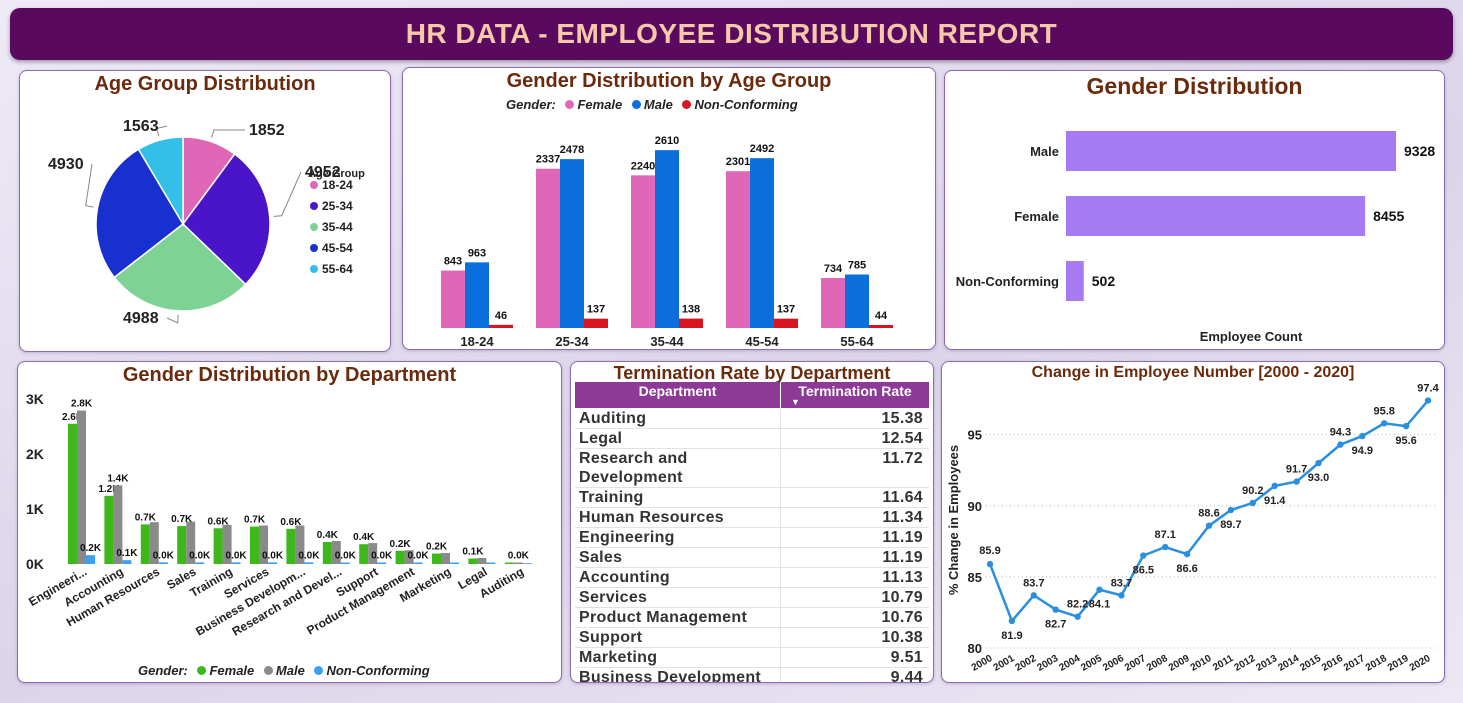  What do you see at coordinates (989, 551) in the screenshot?
I see `data-value-label: 85.9` at bounding box center [989, 551].